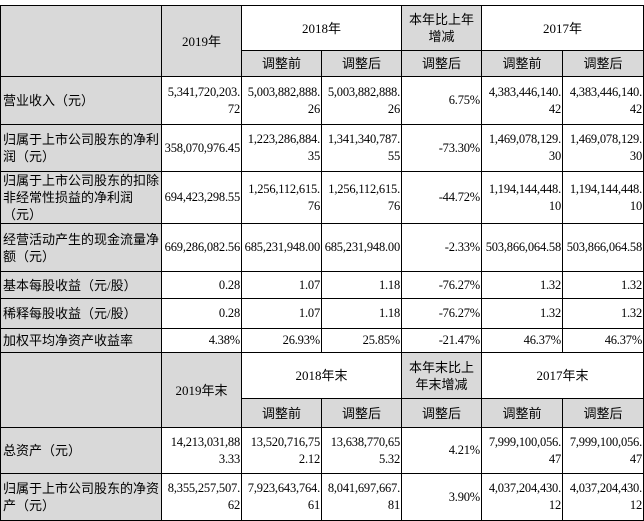 The image size is (644, 521). What do you see at coordinates (201, 148) in the screenshot?
I see `row-value: 358,070,976.45` at bounding box center [201, 148].